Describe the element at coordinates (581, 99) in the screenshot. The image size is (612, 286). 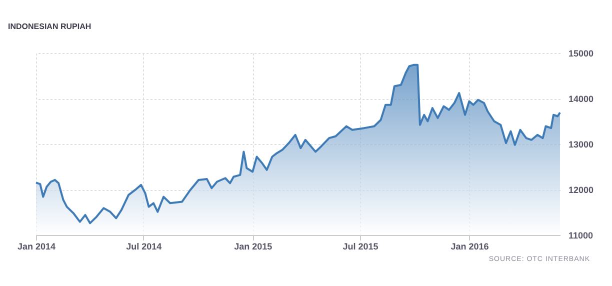
I see `y-tick-label: 14000` at that location.